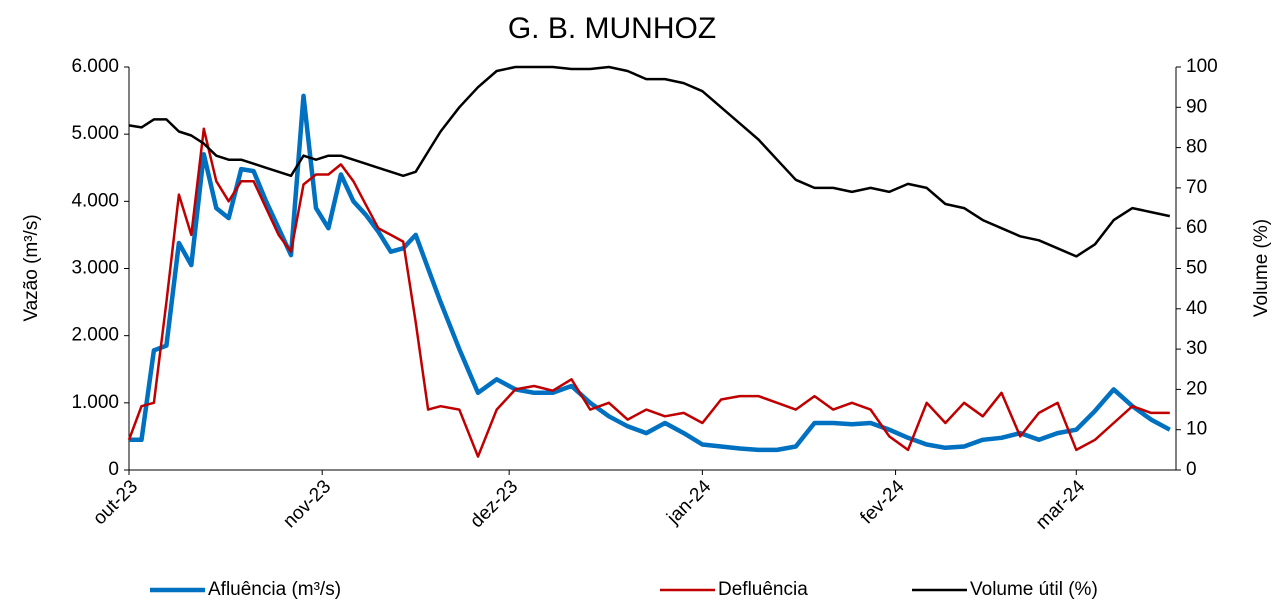 The height and width of the screenshot is (602, 1281). What do you see at coordinates (1261, 268) in the screenshot?
I see `y2-axis-label: Volume (%)` at bounding box center [1261, 268].